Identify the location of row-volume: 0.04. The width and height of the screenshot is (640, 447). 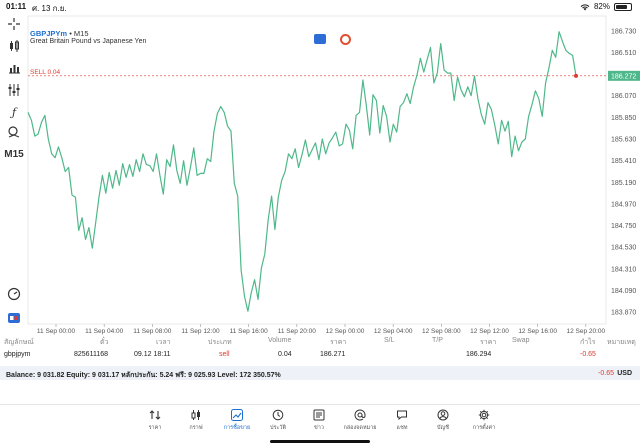
(285, 354).